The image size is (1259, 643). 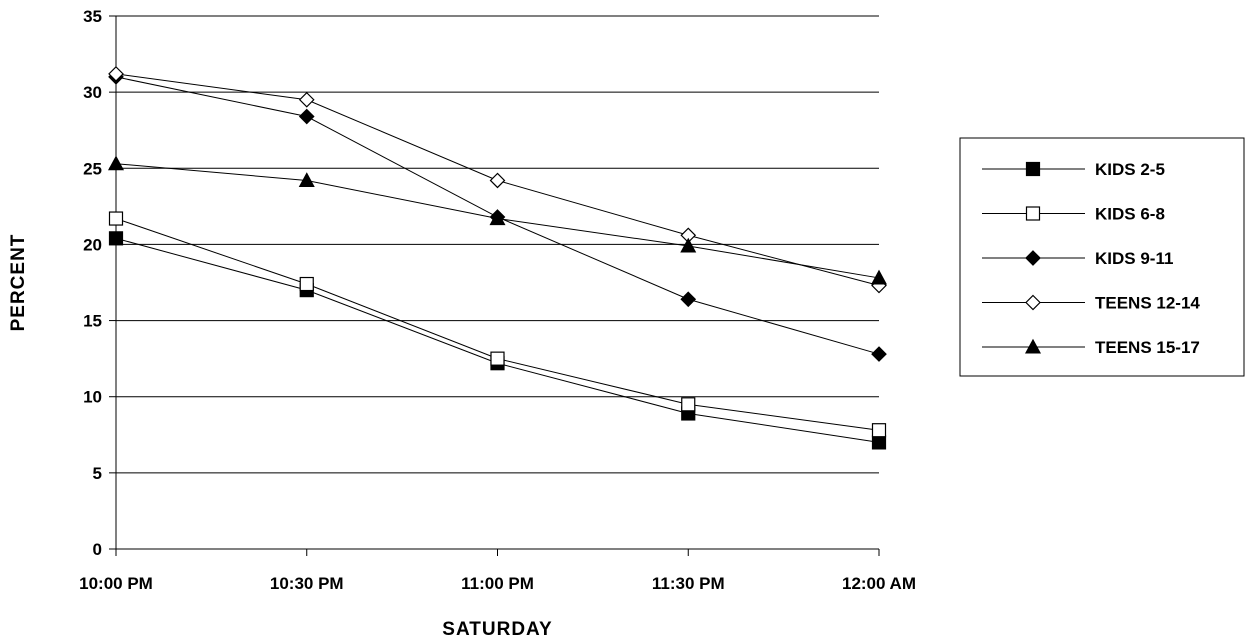 I want to click on x-tick-label: 10:00 PM, so click(x=116, y=583).